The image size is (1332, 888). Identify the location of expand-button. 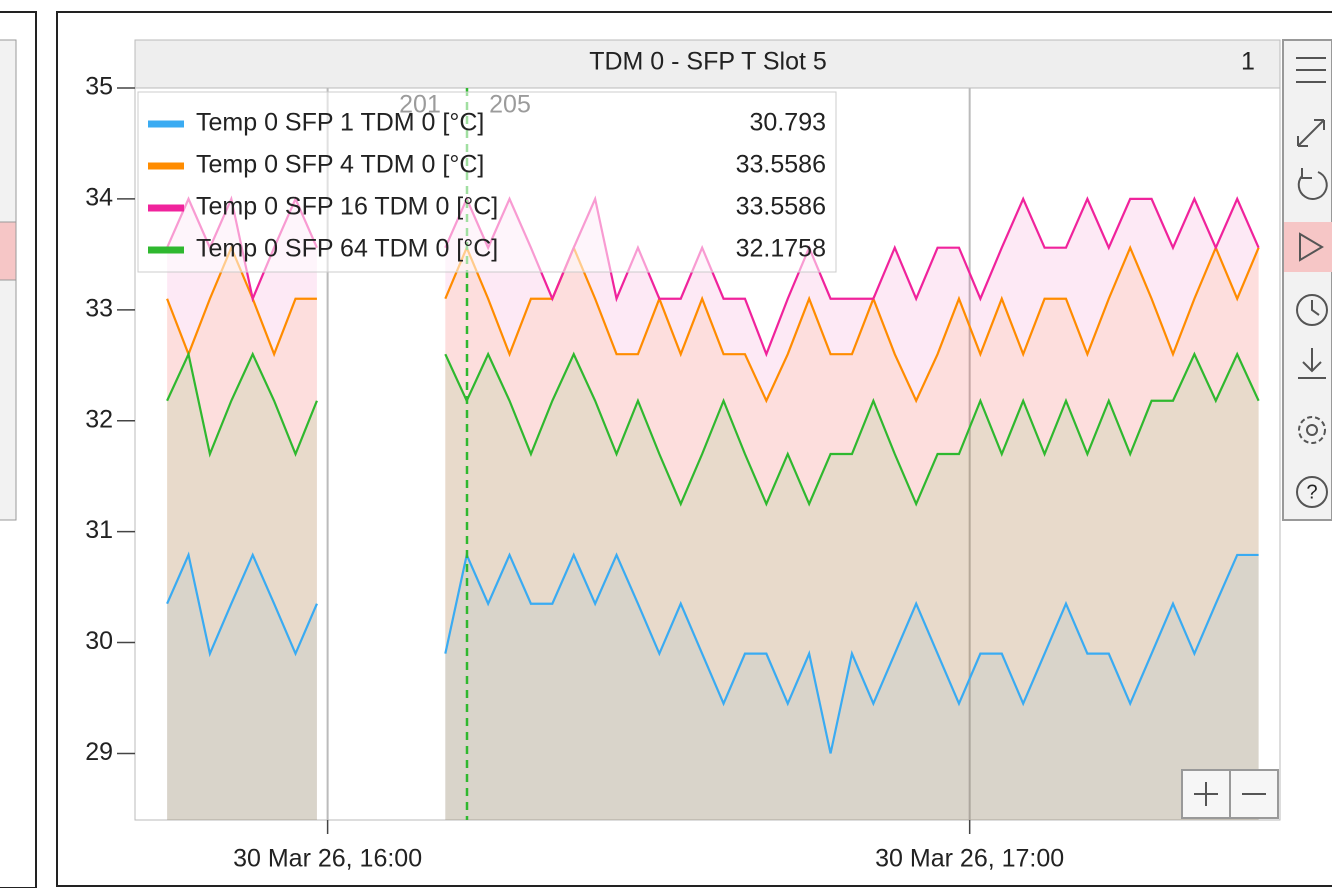
(1311, 133).